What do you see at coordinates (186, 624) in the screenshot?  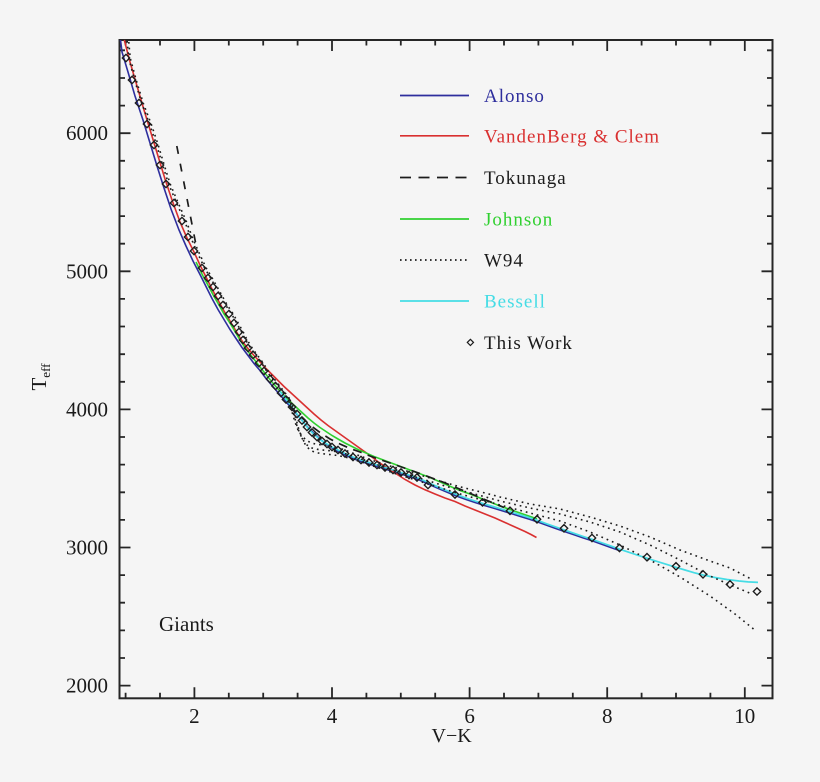 I see `svg-text: Giants` at bounding box center [186, 624].